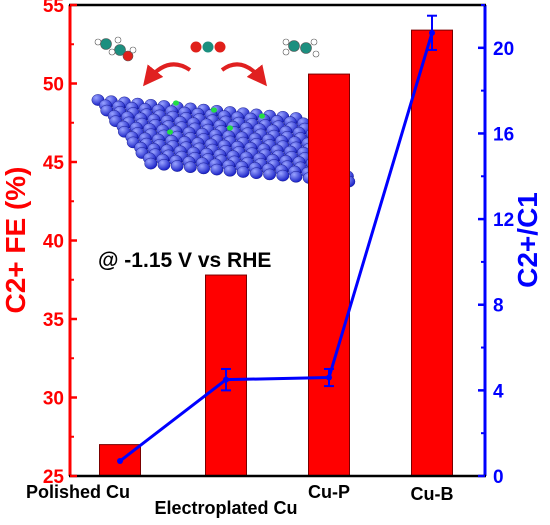 This screenshot has width=550, height=525. Describe the element at coordinates (54, 163) in the screenshot. I see `y-tick-label-left: 45` at that location.